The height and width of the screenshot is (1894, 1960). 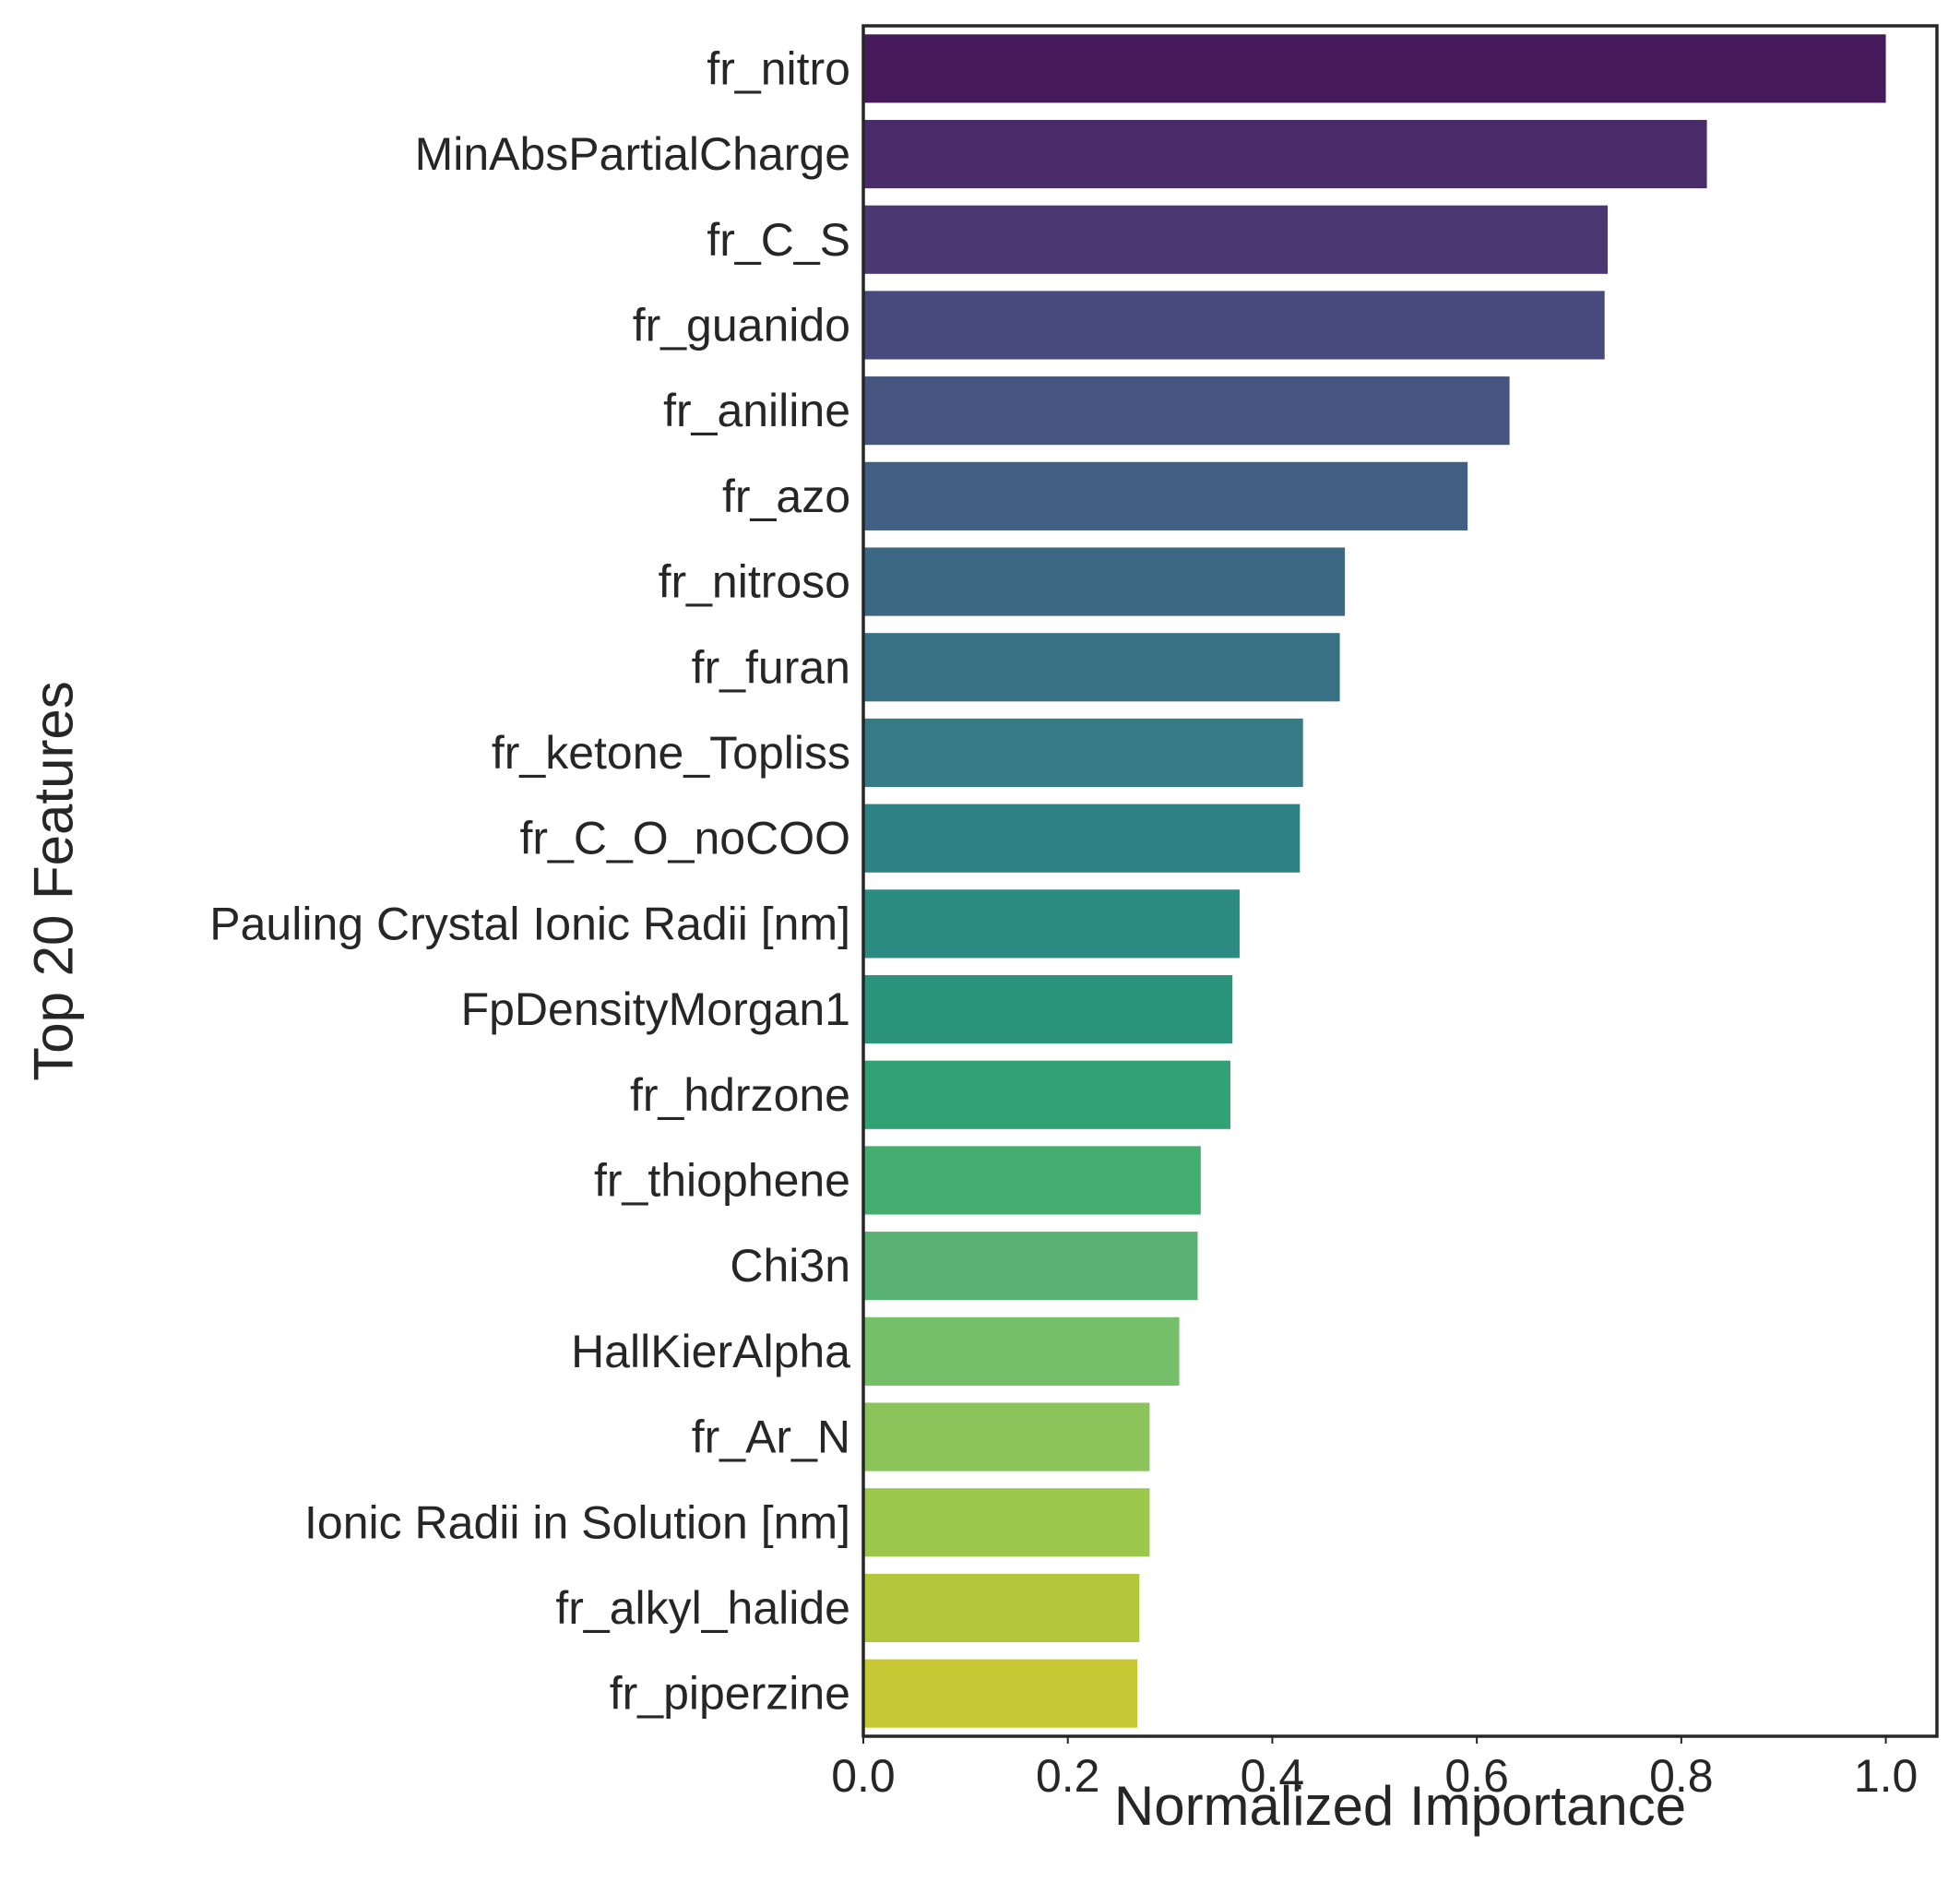 What do you see at coordinates (1048, 1009) in the screenshot?
I see `bar-fpdensitymorgan1` at bounding box center [1048, 1009].